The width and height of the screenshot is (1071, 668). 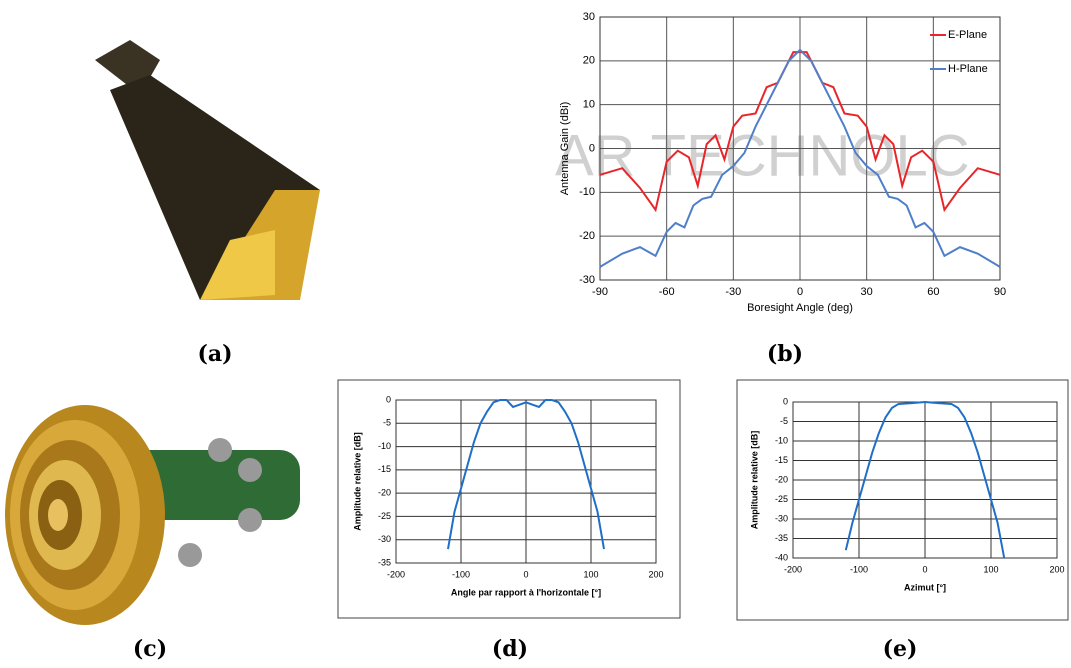 I want to click on x-tick-label: -30, so click(x=733, y=292).